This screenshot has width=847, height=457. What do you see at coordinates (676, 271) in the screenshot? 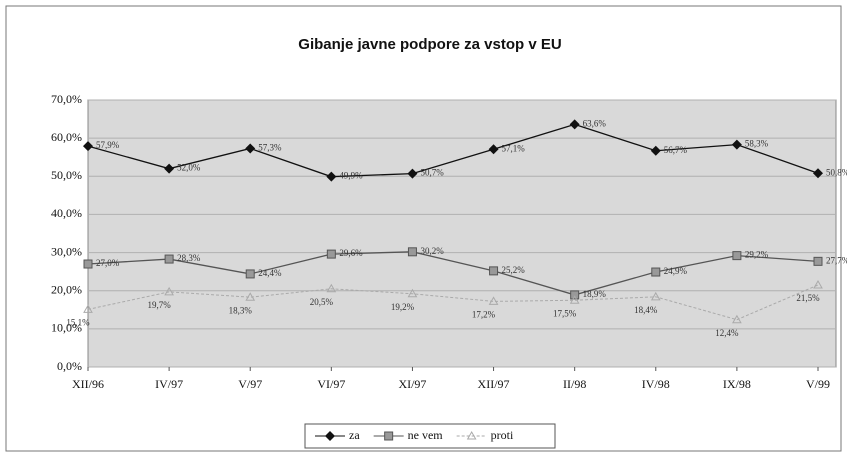
I see `data-label: 24,9%` at bounding box center [676, 271].